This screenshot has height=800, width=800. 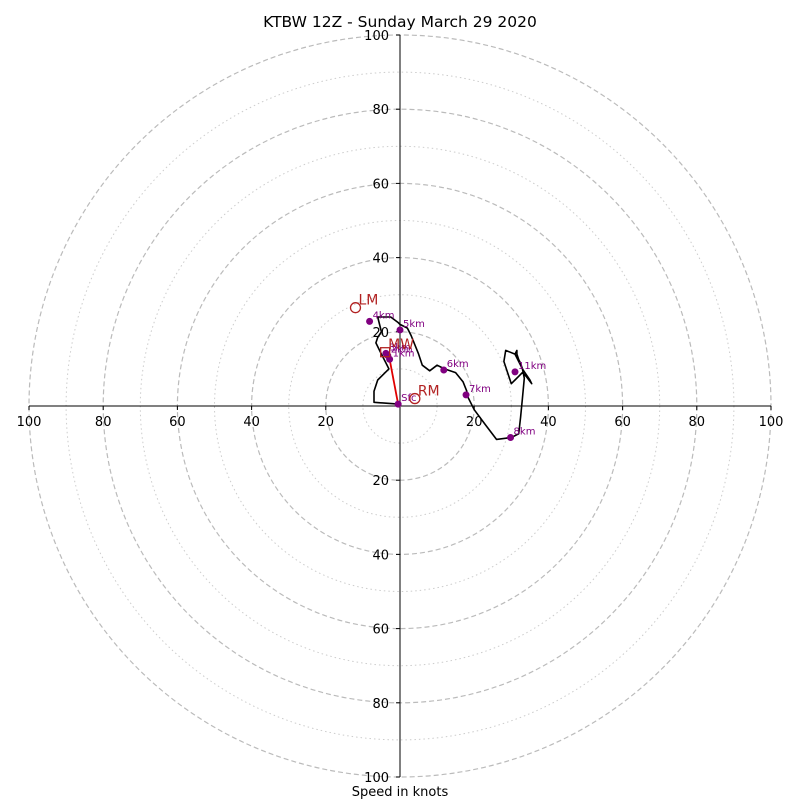 I want to click on height-marker-label: 3km, so click(x=400, y=347).